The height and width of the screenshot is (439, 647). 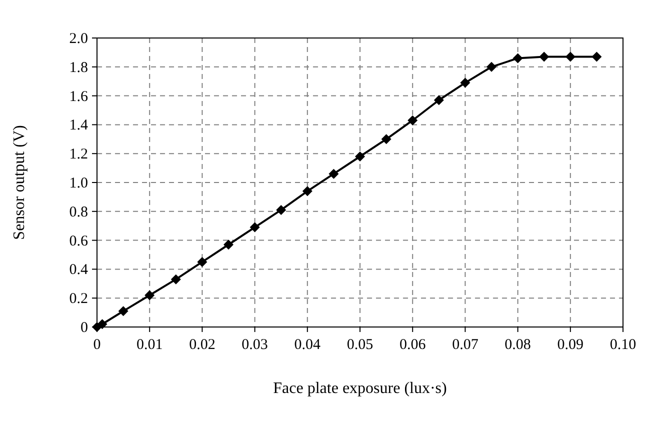 I want to click on y-tick-label: 0.8, so click(x=78, y=212).